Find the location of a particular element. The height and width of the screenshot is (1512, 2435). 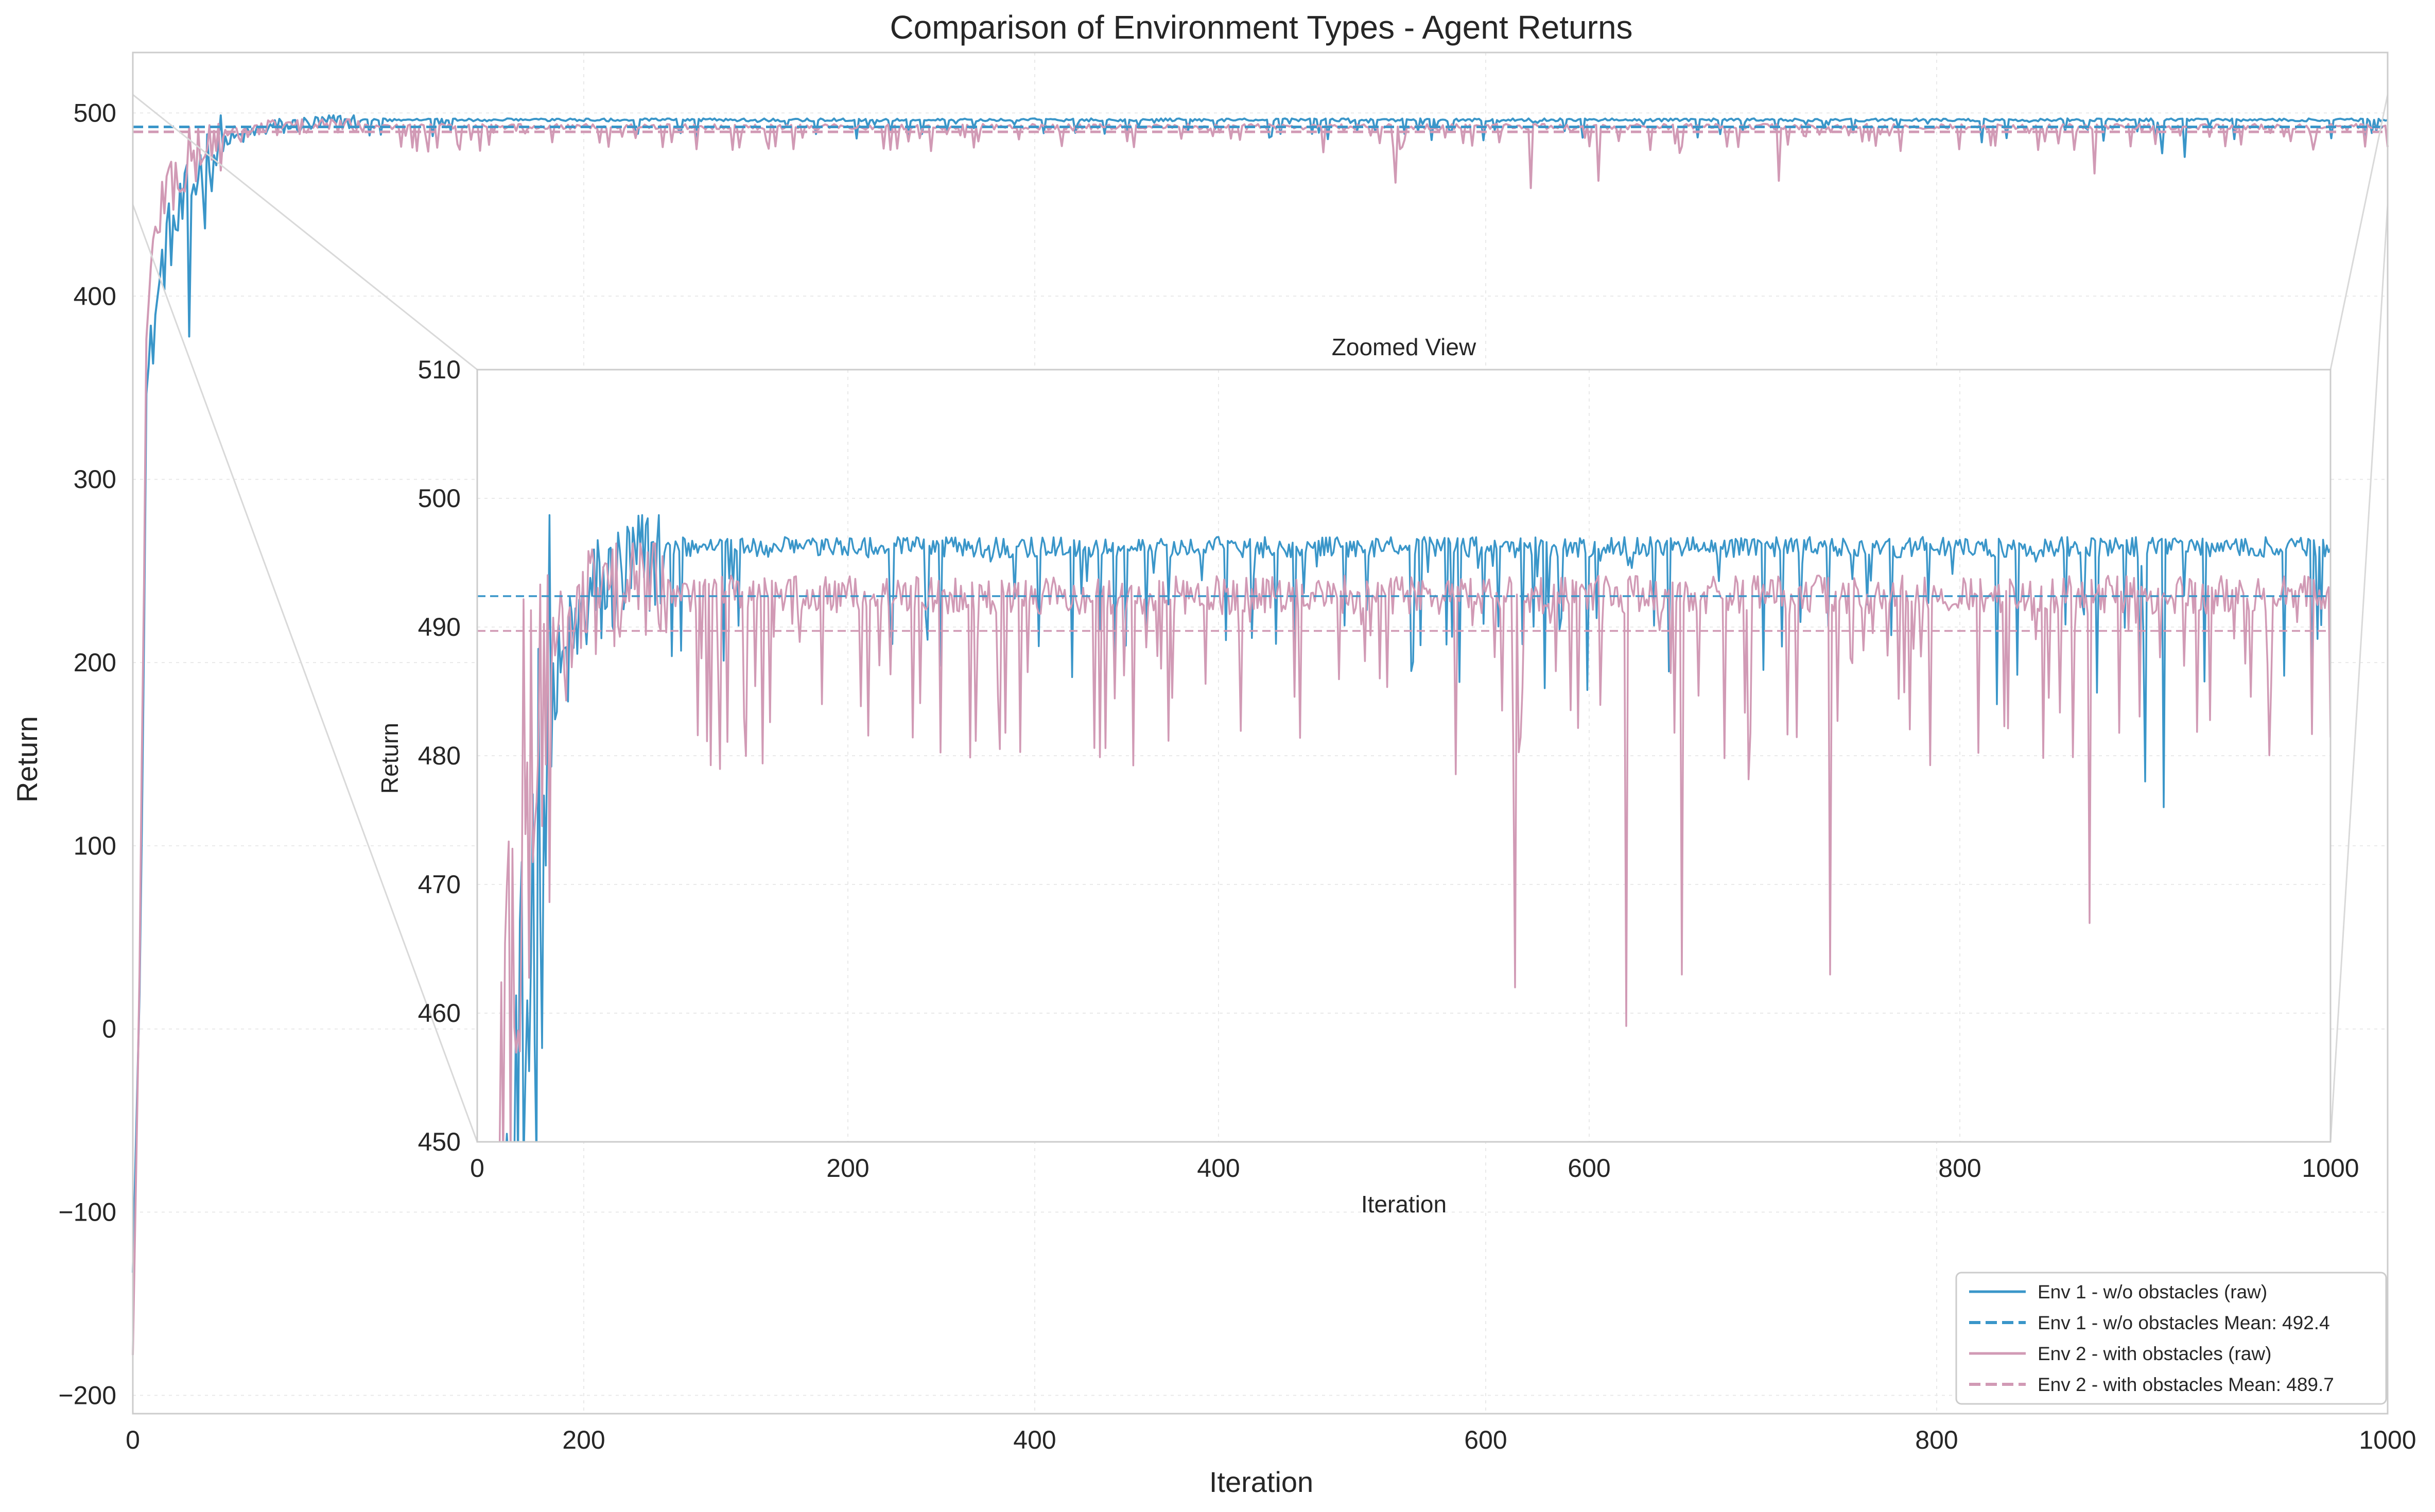

main-x-tick-label: 0 is located at coordinates (133, 1440).